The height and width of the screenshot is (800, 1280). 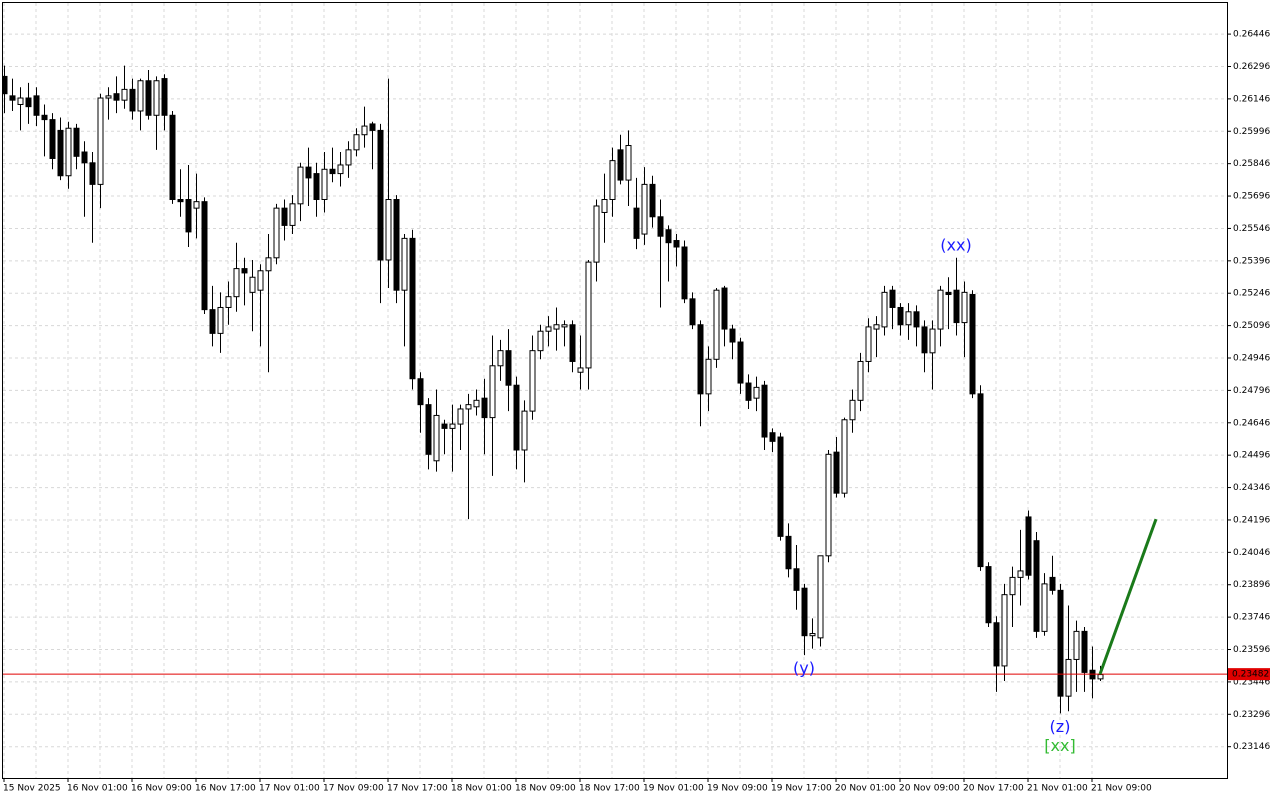 What do you see at coordinates (1251, 456) in the screenshot?
I see `y-tick-label: 0.24496` at bounding box center [1251, 456].